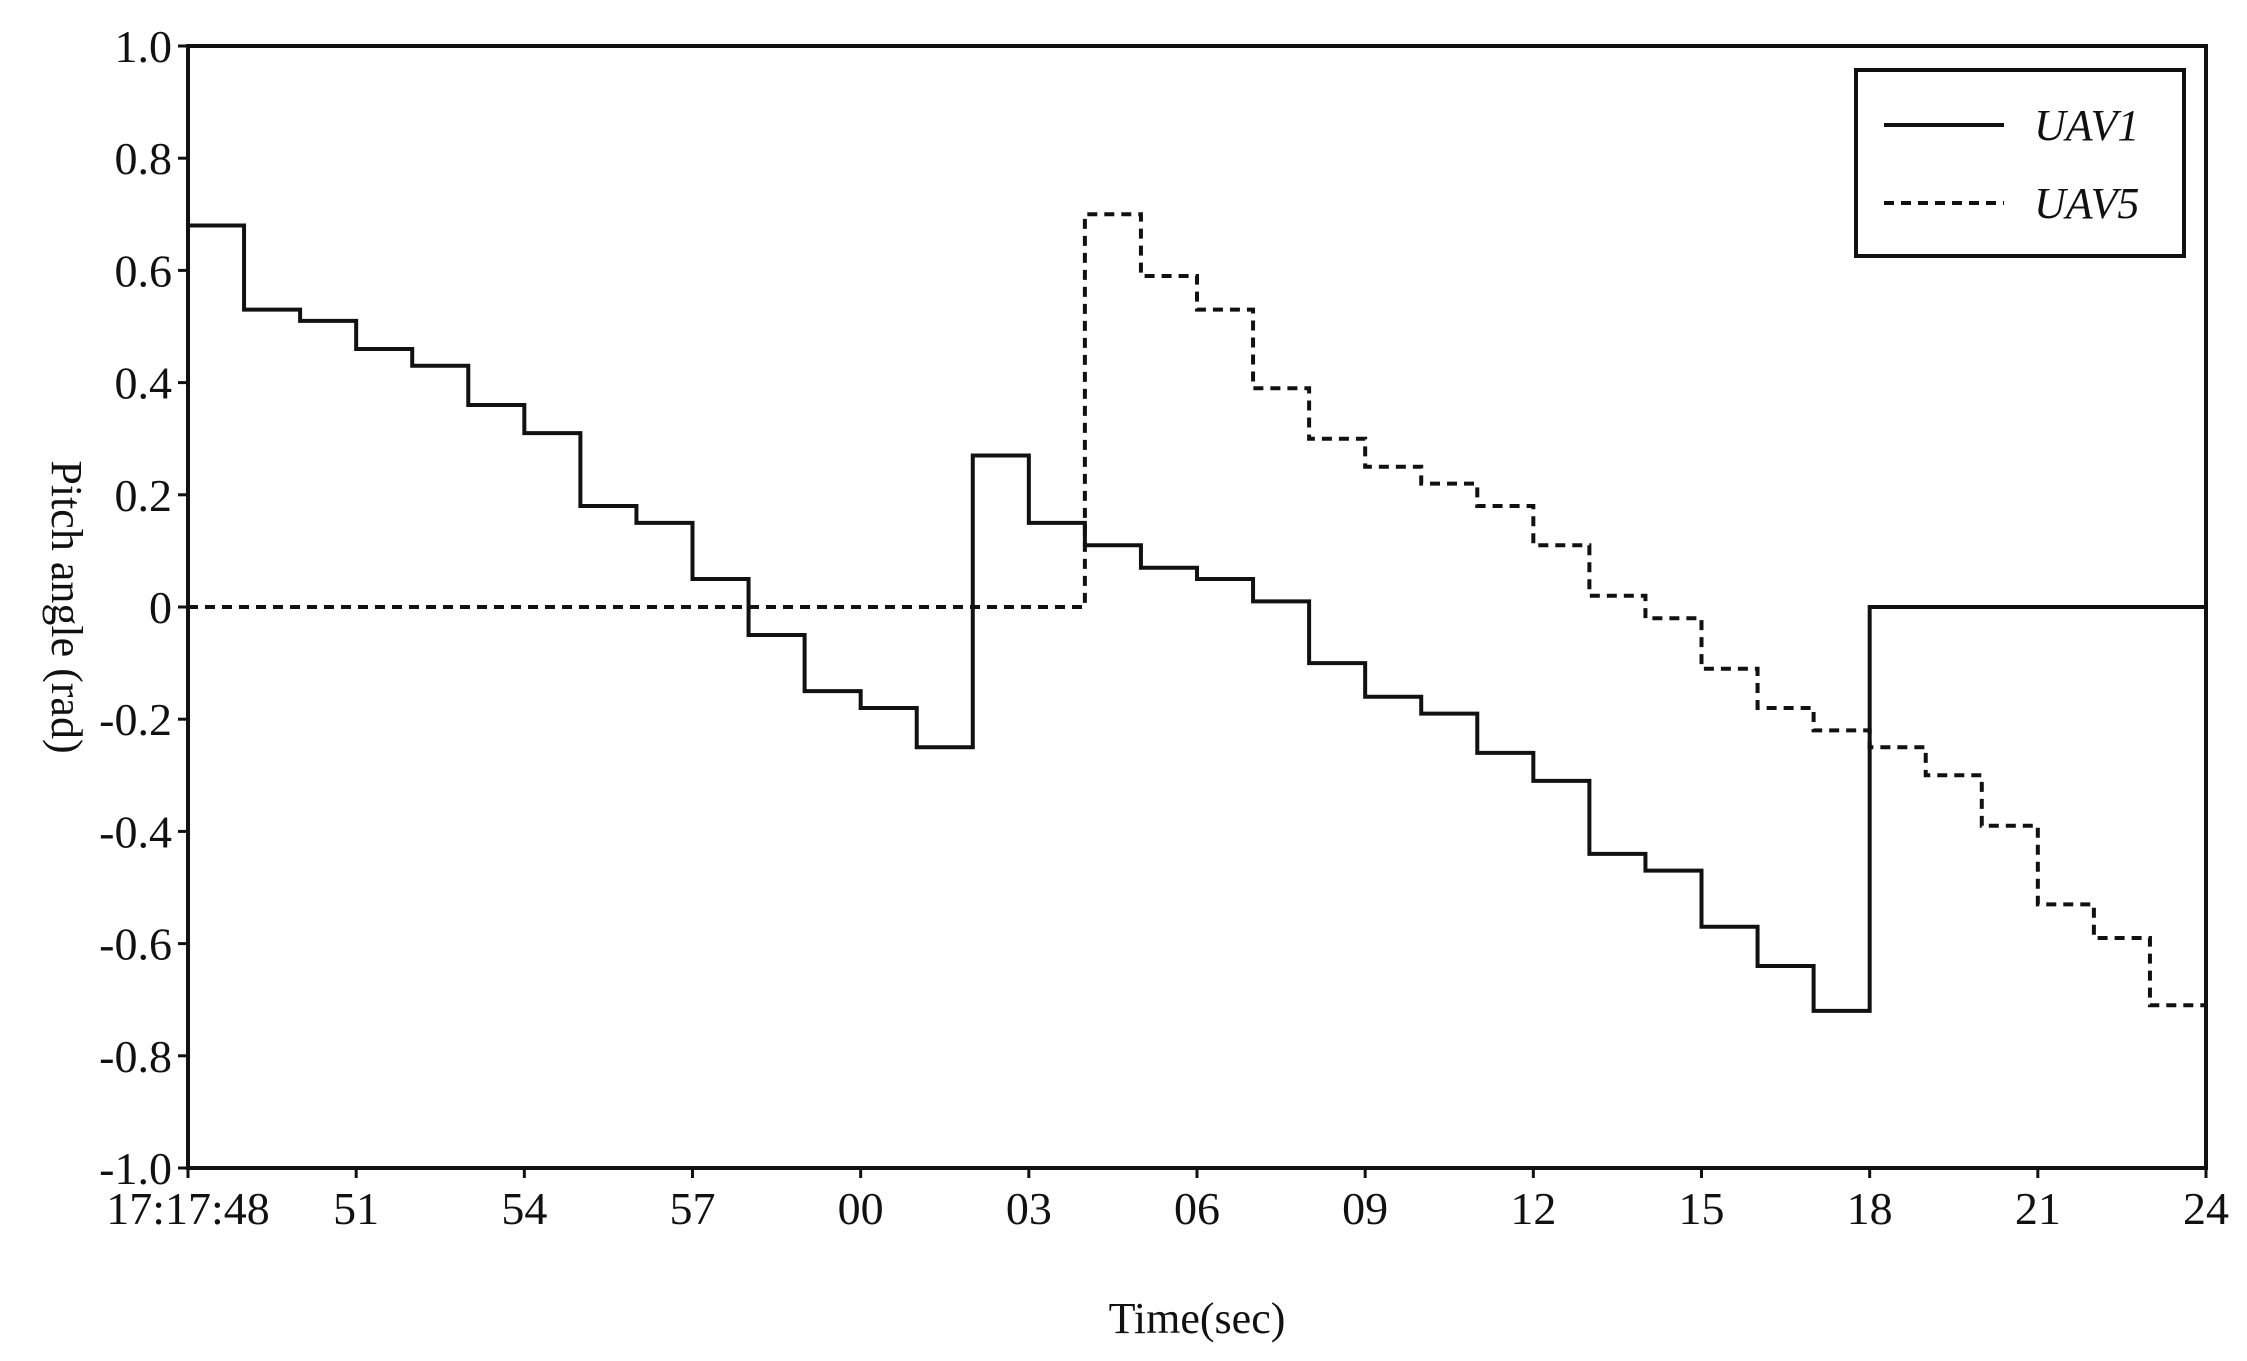 This screenshot has height=1361, width=2247. Describe the element at coordinates (160, 607) in the screenshot. I see `y-tick-label: 0` at that location.